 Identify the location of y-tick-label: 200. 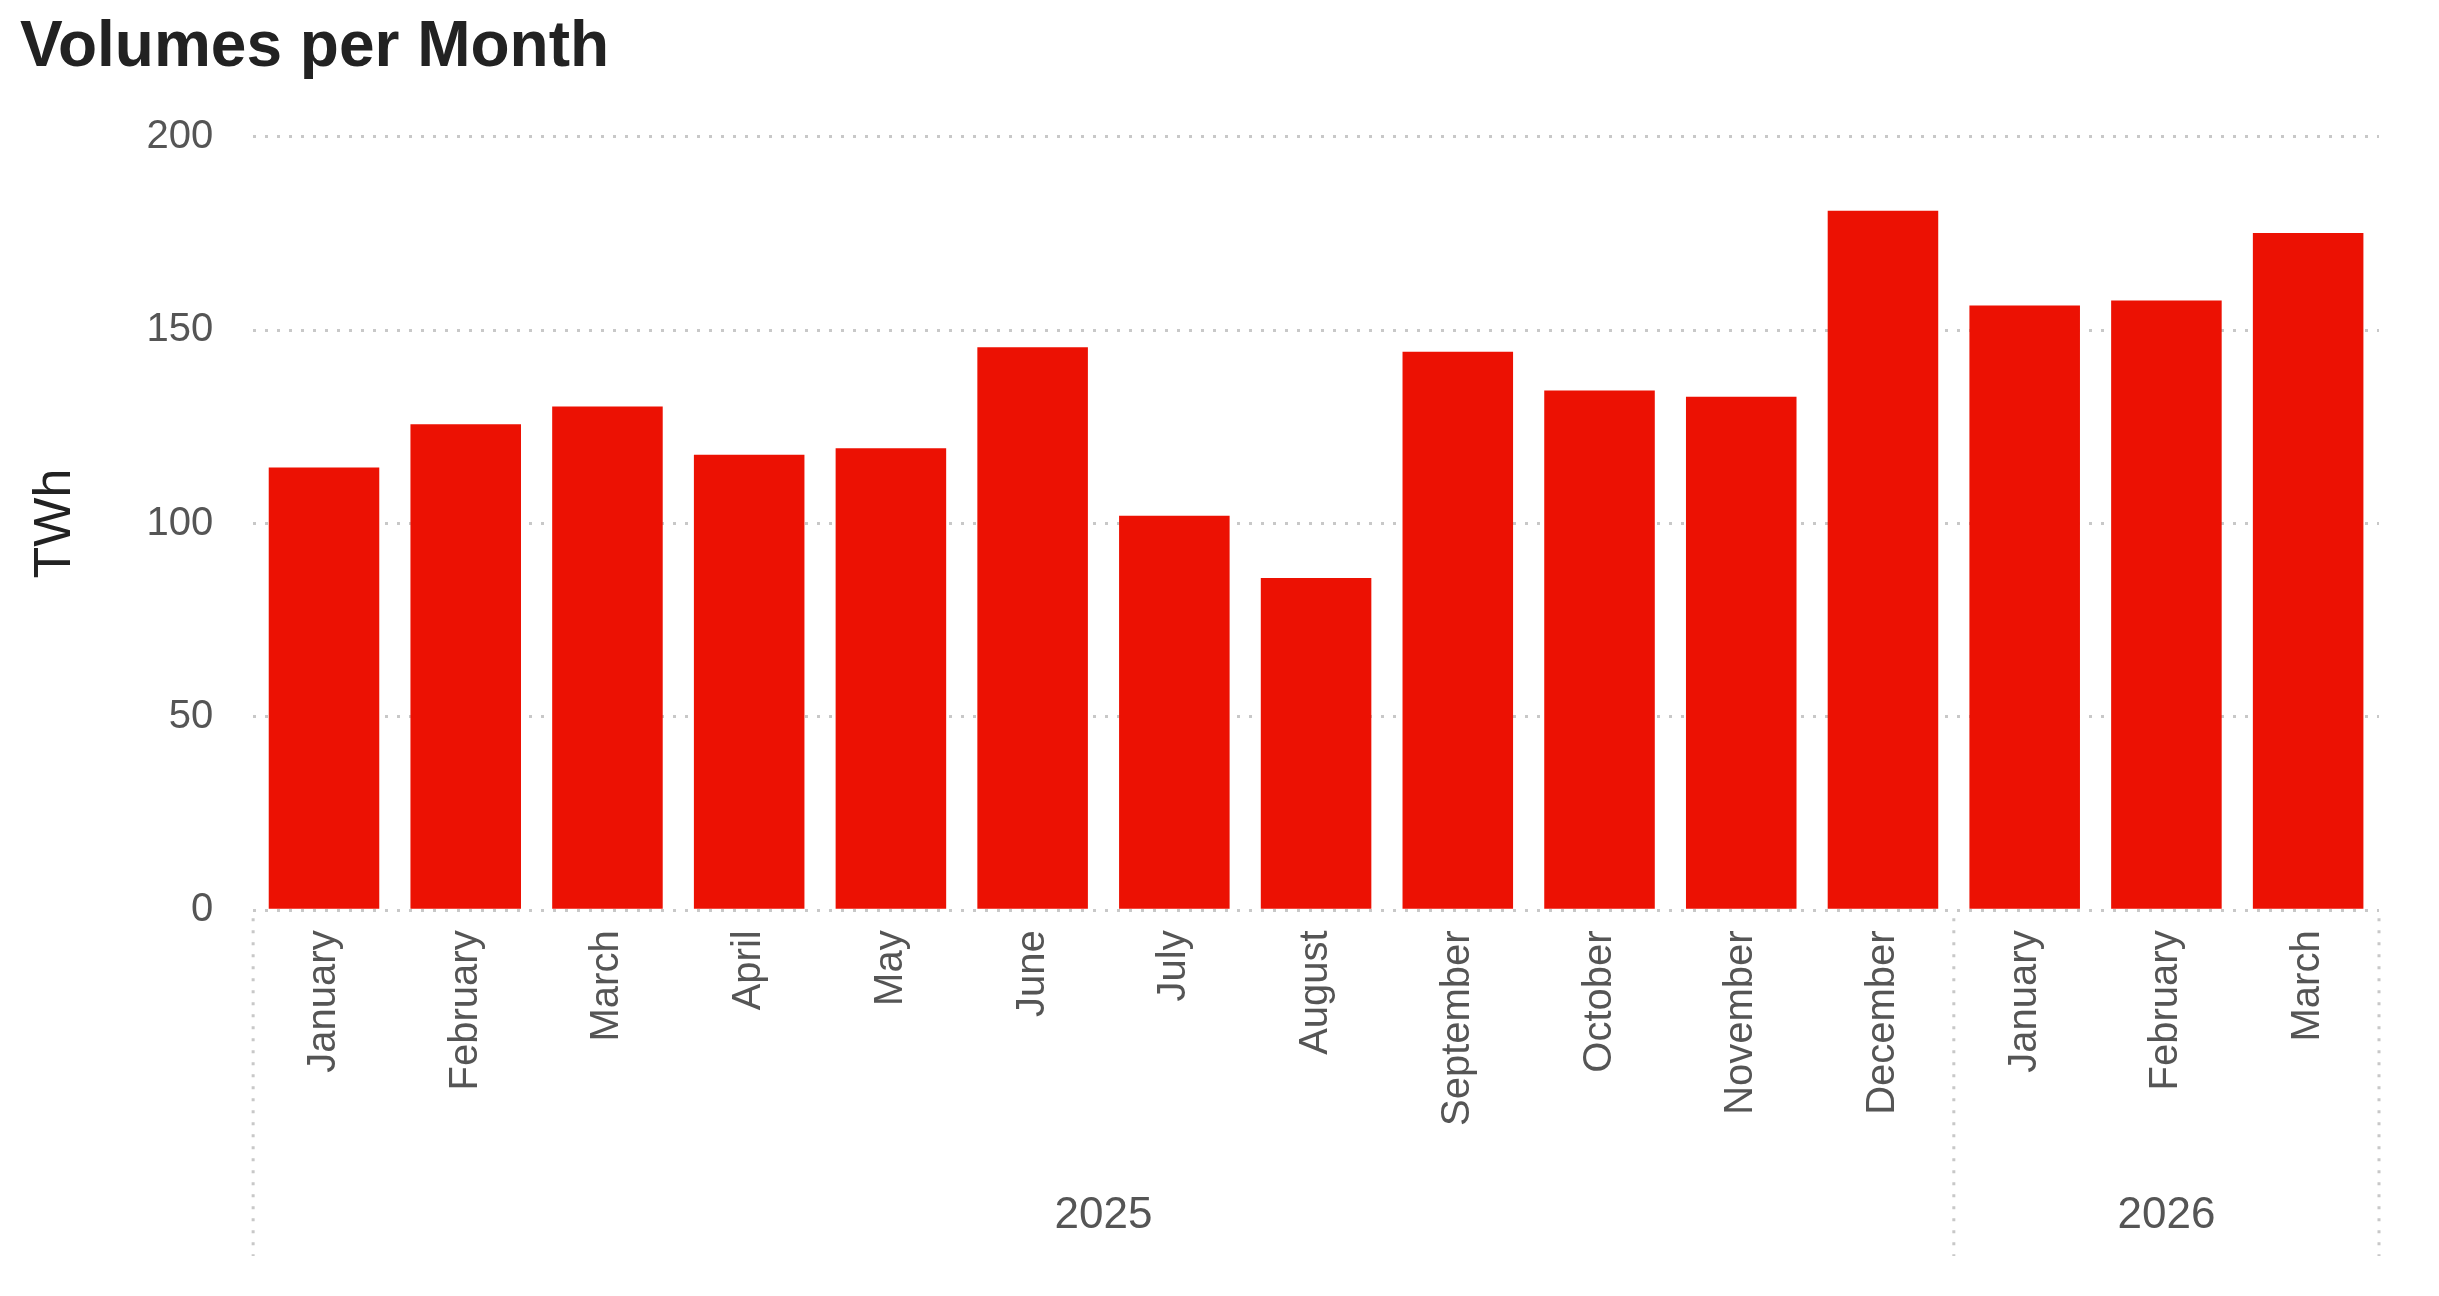
(180, 133).